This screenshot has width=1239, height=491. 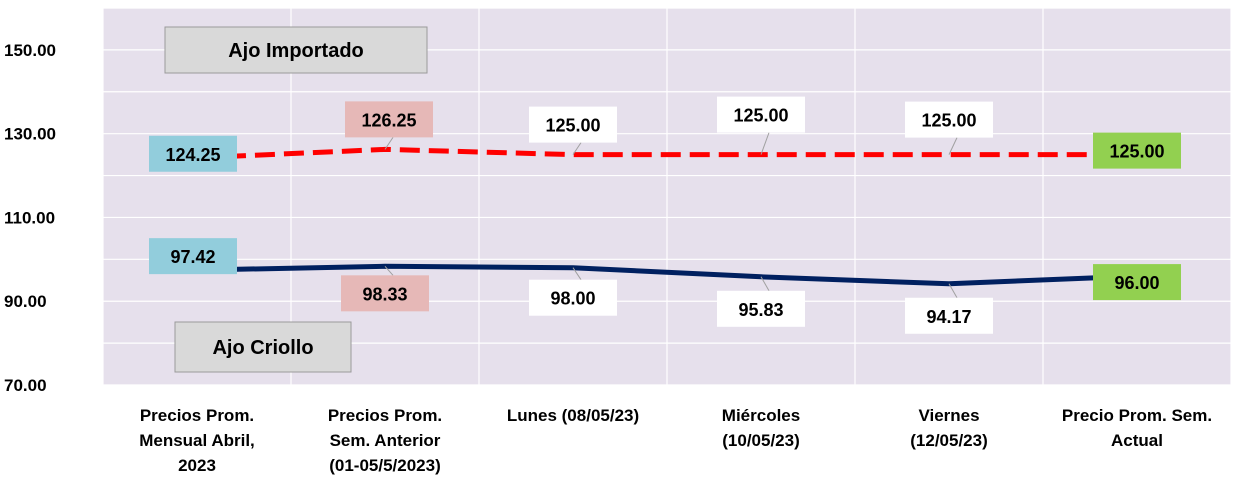 What do you see at coordinates (573, 415) in the screenshot?
I see `x-category-label: Lunes (08/05/23)` at bounding box center [573, 415].